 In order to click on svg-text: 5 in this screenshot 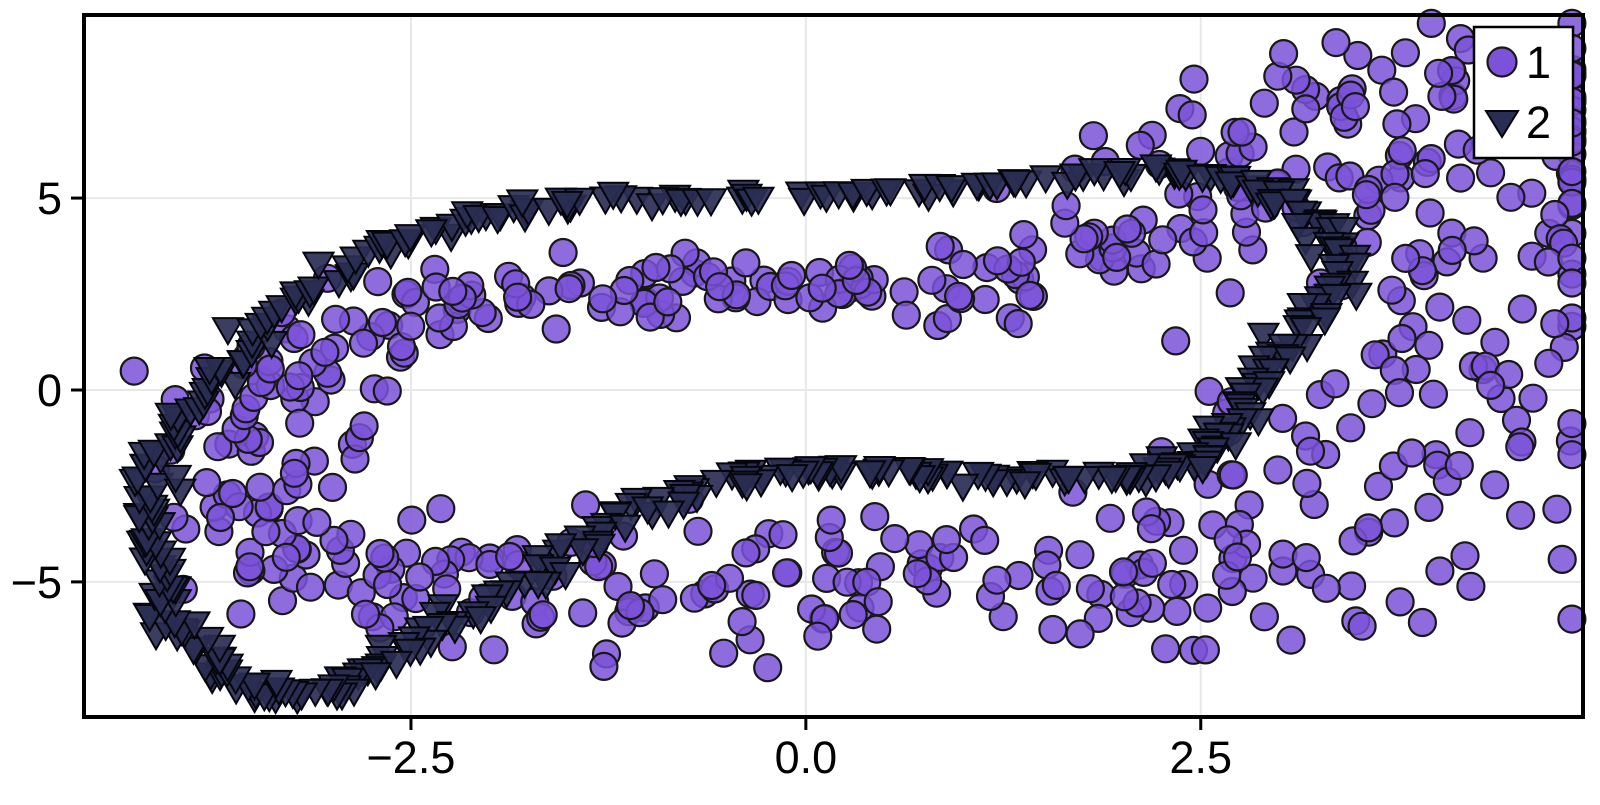, I will do `click(49, 198)`.